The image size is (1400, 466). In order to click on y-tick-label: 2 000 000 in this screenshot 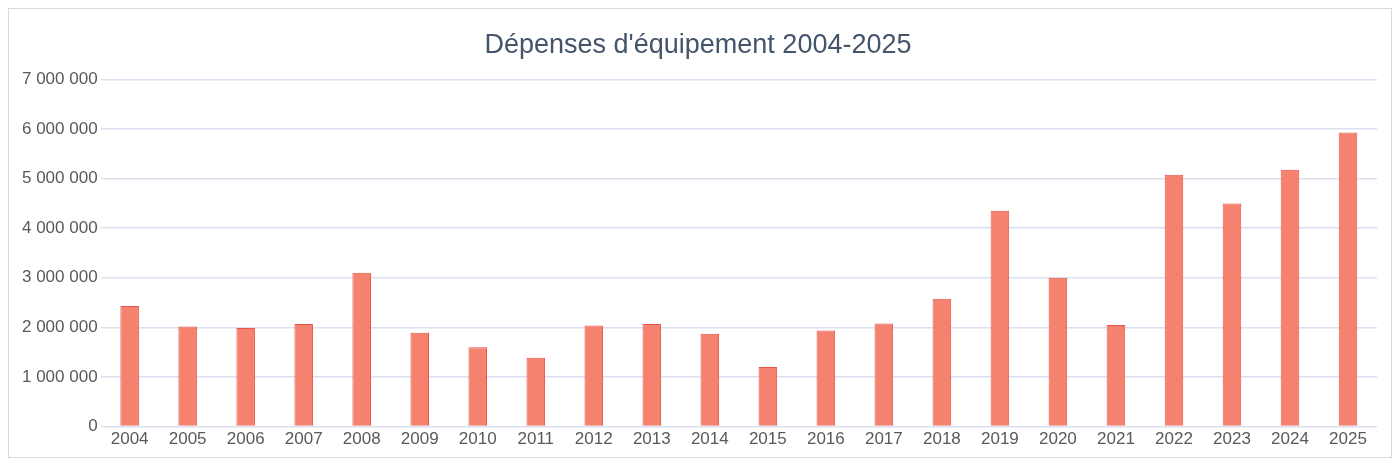, I will do `click(59, 327)`.